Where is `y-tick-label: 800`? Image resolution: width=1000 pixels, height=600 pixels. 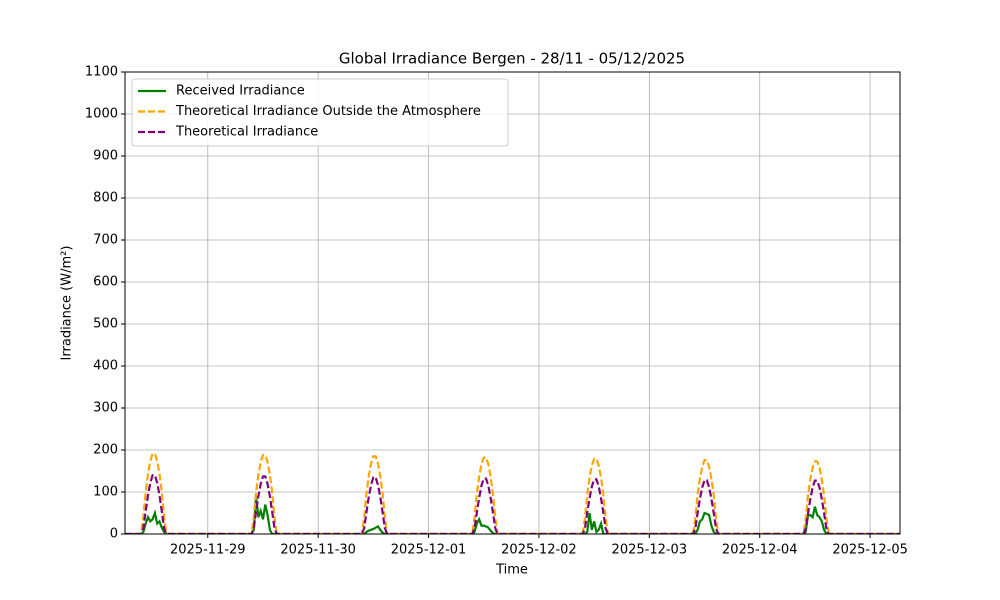 y-tick-label: 800 is located at coordinates (105, 198).